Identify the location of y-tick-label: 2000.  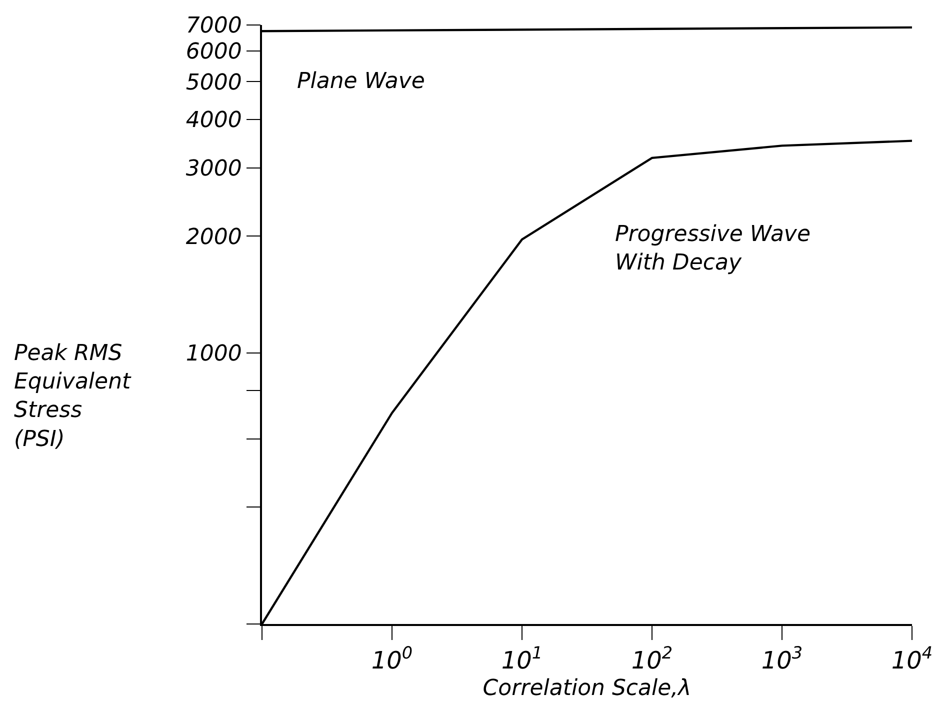
(214, 237).